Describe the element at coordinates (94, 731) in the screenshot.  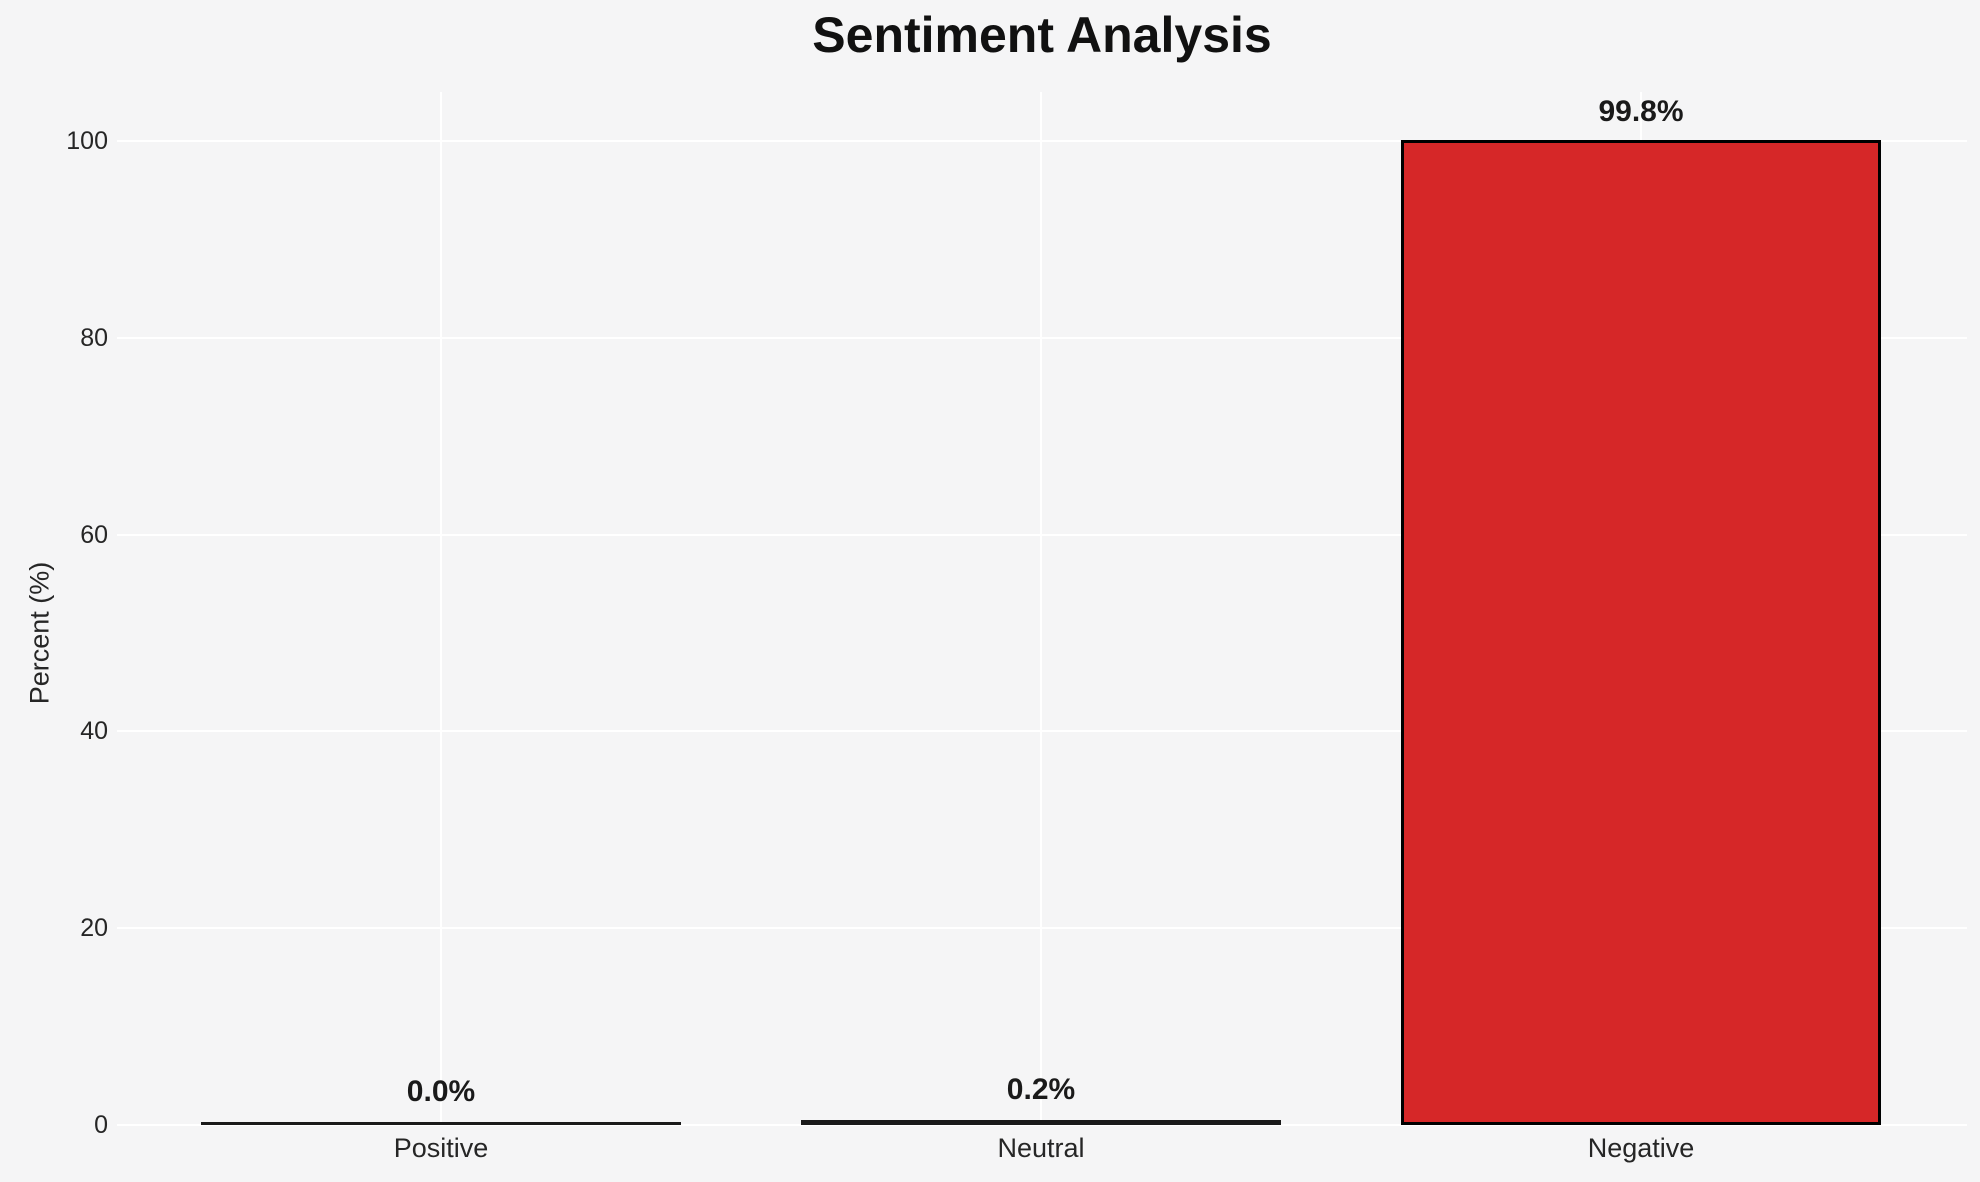
I see `y-tick-label-40: 40` at that location.